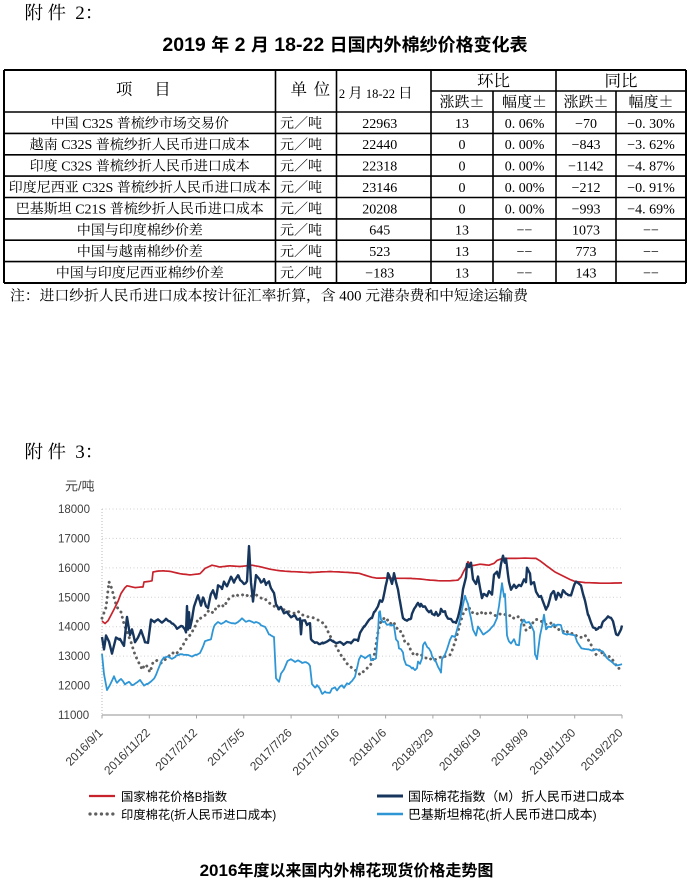 The width and height of the screenshot is (690, 889). I want to click on svg-text: 20208, so click(379, 209).